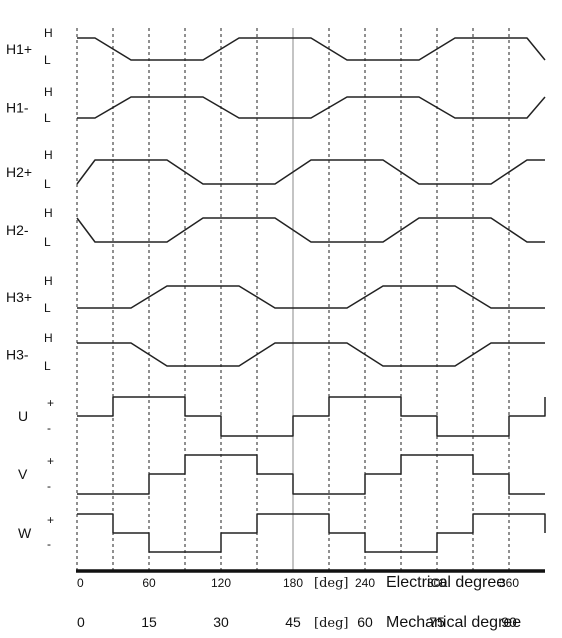  I want to click on waveform-w, so click(311, 533).